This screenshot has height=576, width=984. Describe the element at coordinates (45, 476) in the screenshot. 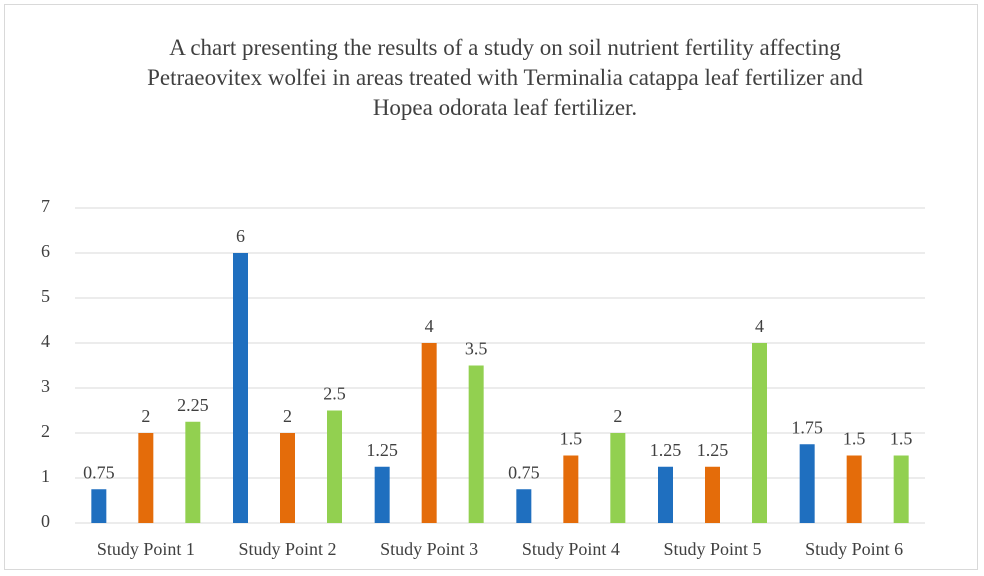

I see `y-tick-label: 1` at that location.